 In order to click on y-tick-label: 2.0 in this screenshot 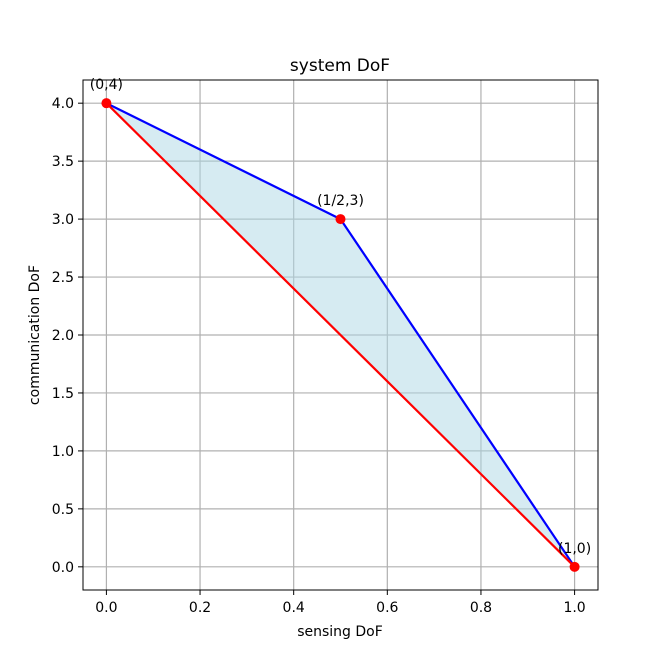, I will do `click(63, 336)`.